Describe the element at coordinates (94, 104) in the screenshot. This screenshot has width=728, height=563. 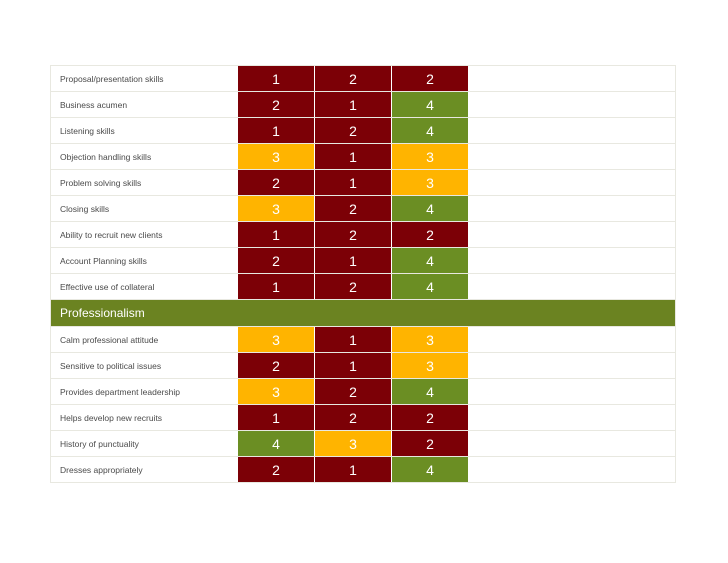
I see `skill-label: Business acumen` at that location.